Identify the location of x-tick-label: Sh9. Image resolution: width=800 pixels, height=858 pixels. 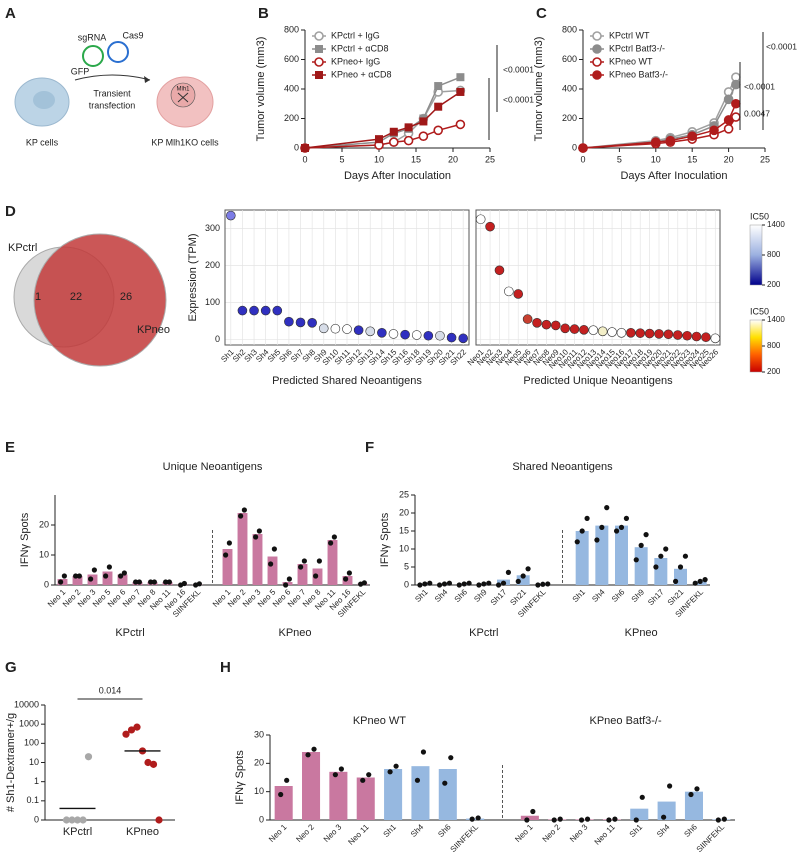
(480, 595).